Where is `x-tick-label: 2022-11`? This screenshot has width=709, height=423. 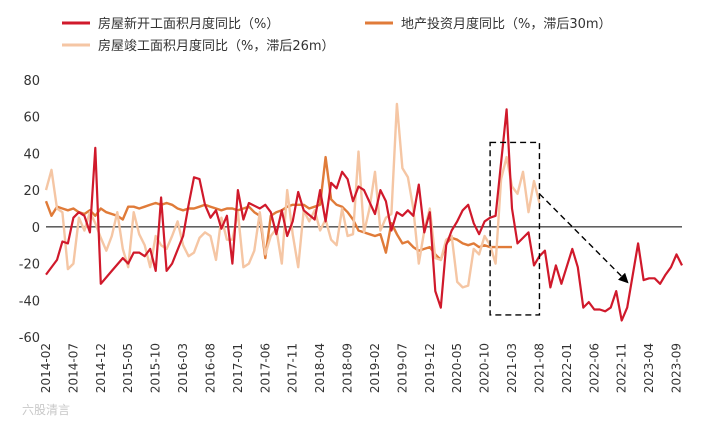 x-tick-label: 2022-11 is located at coordinates (622, 368).